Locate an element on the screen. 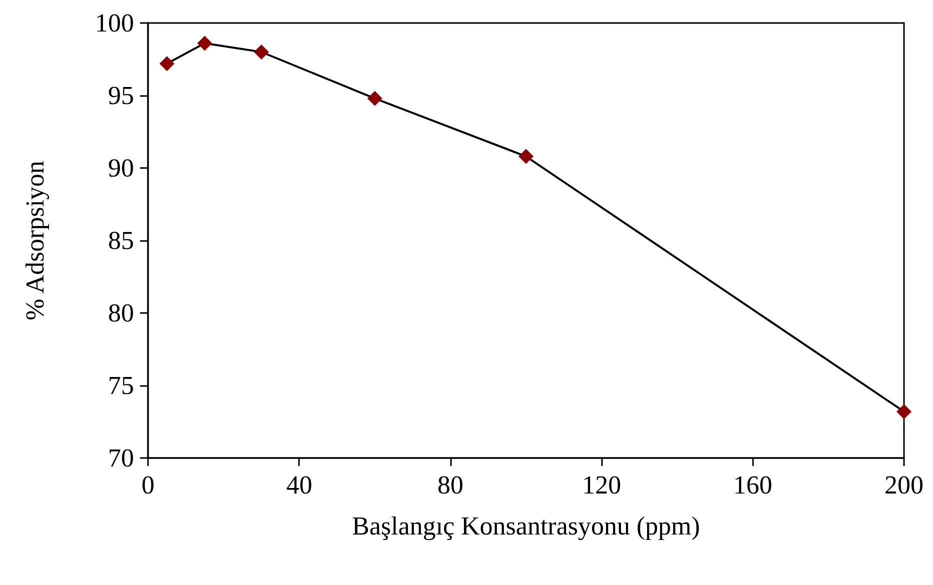 The image size is (933, 585). y-tick-label: 80 is located at coordinates (121, 313).